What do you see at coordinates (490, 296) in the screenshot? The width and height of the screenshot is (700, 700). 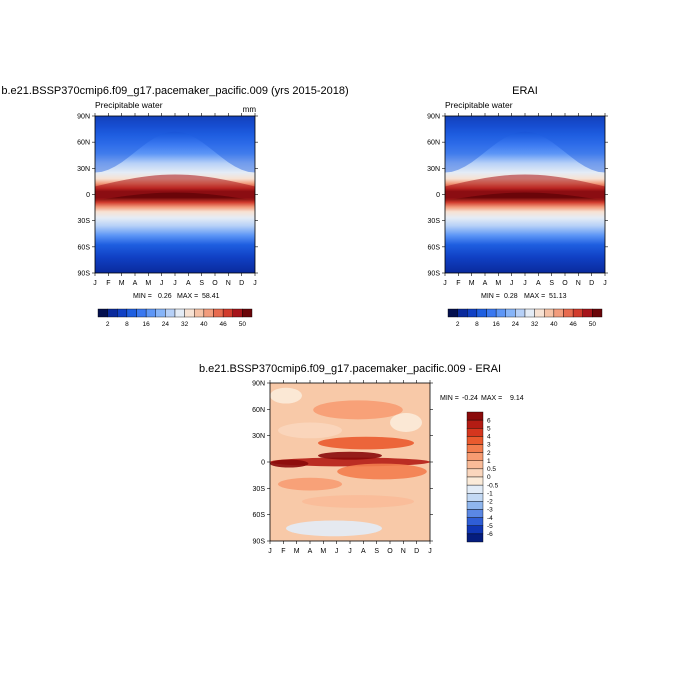 I see `panel-erai-min-label: MIN =` at bounding box center [490, 296].